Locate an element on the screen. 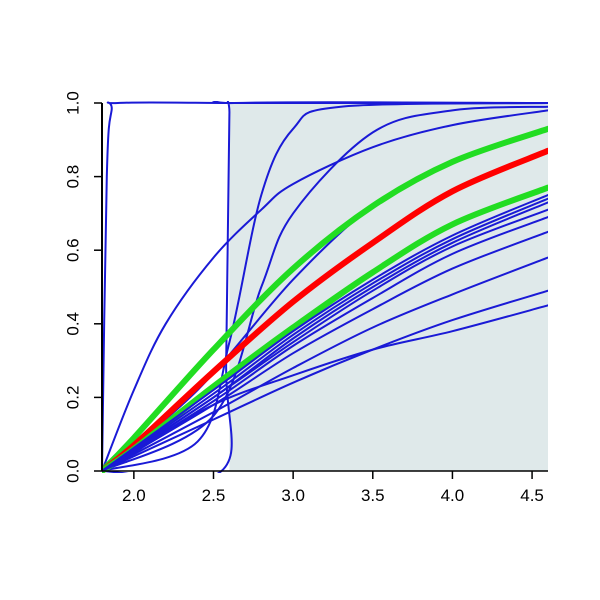  x-tick-label: 3.5 is located at coordinates (373, 495).